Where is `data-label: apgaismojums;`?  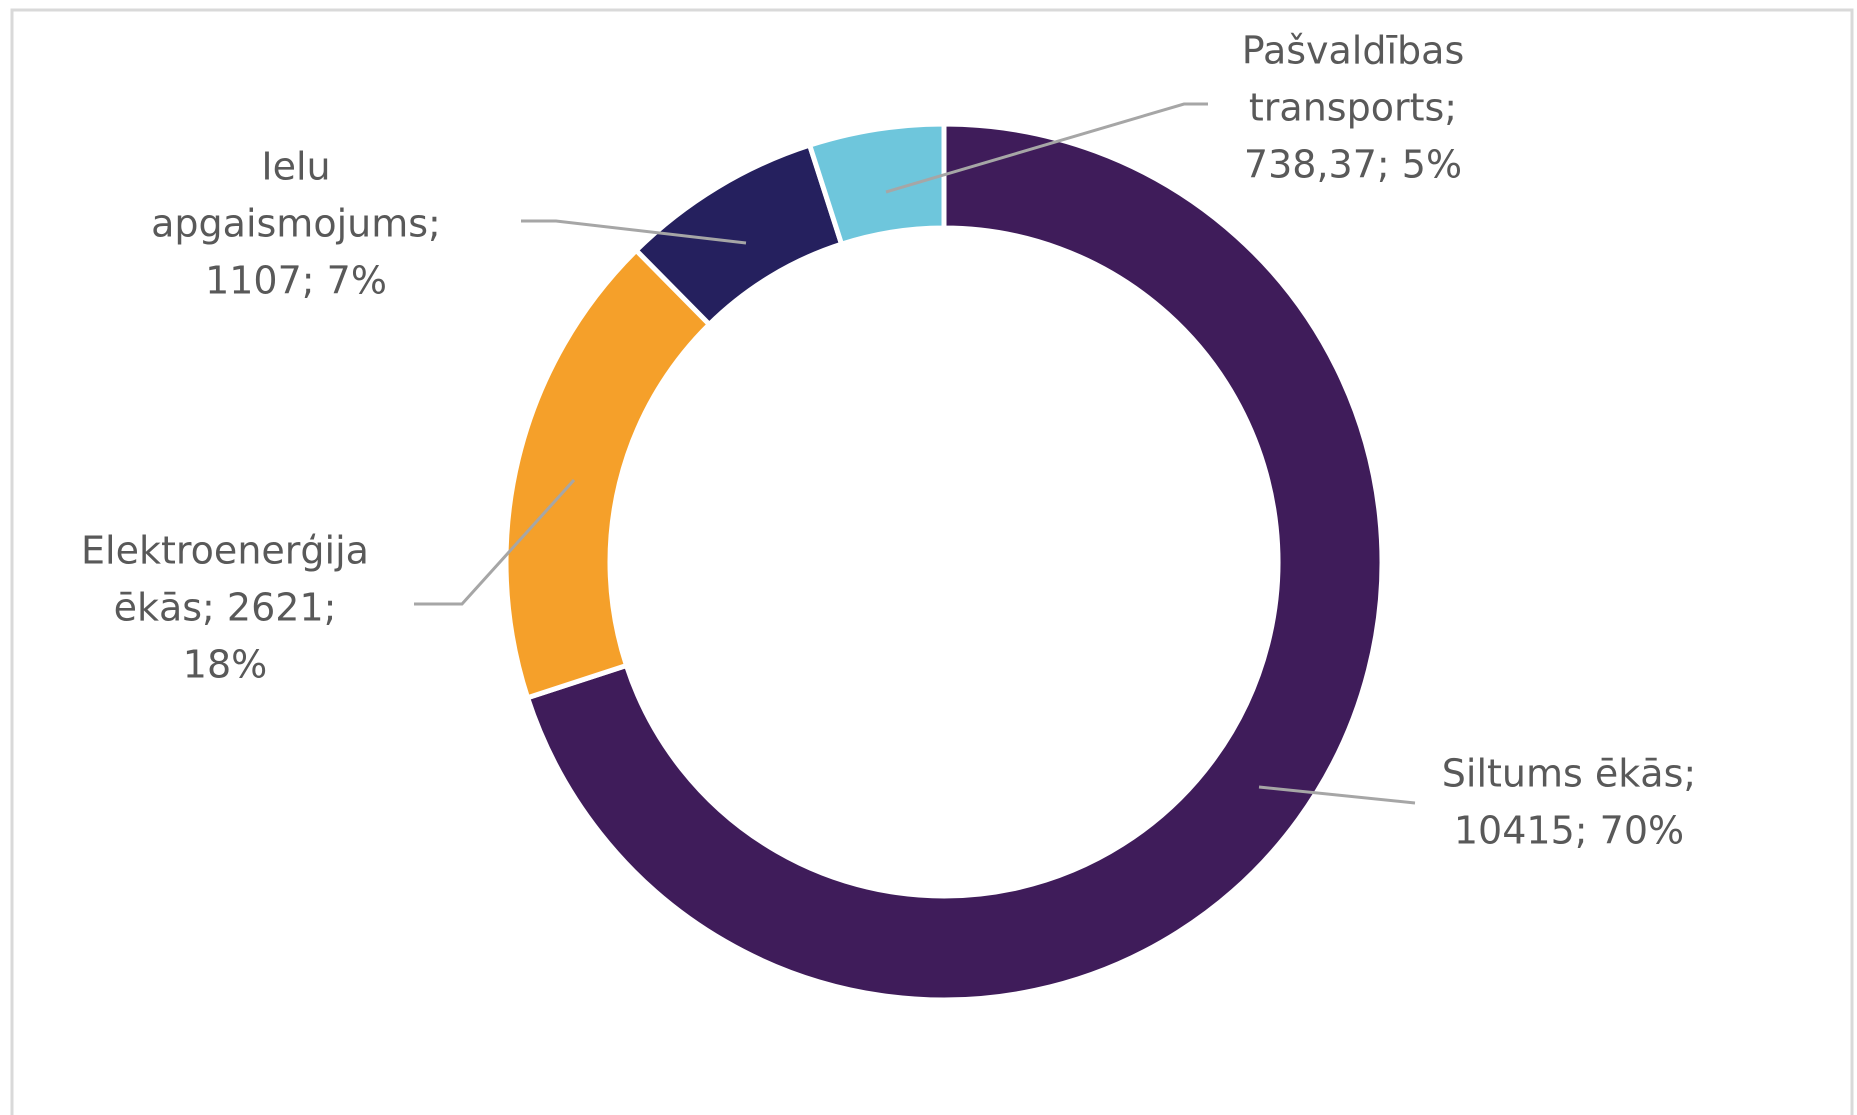
data-label: apgaismojums; is located at coordinates (296, 224).